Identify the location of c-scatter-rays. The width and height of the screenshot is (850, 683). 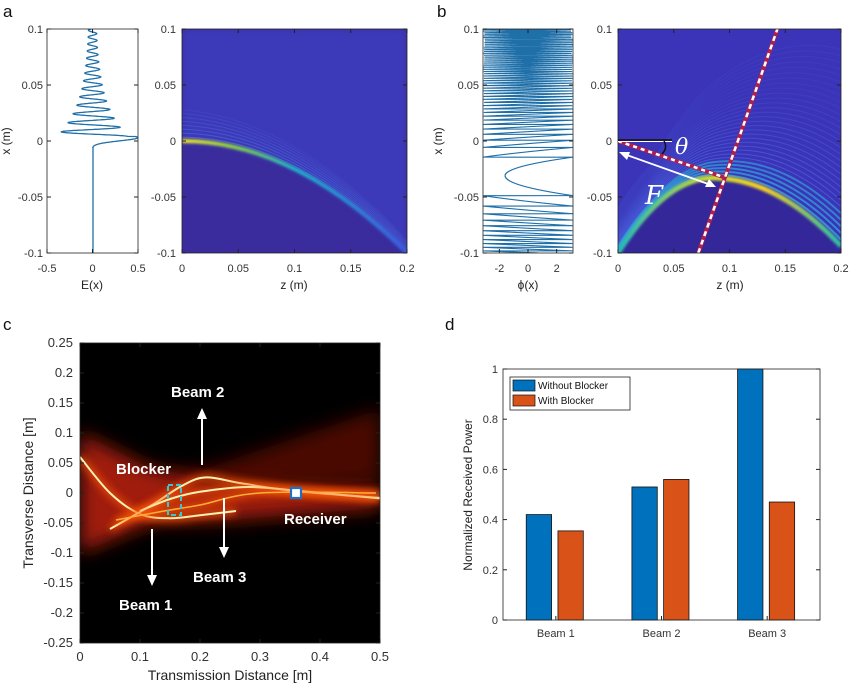
(275, 448).